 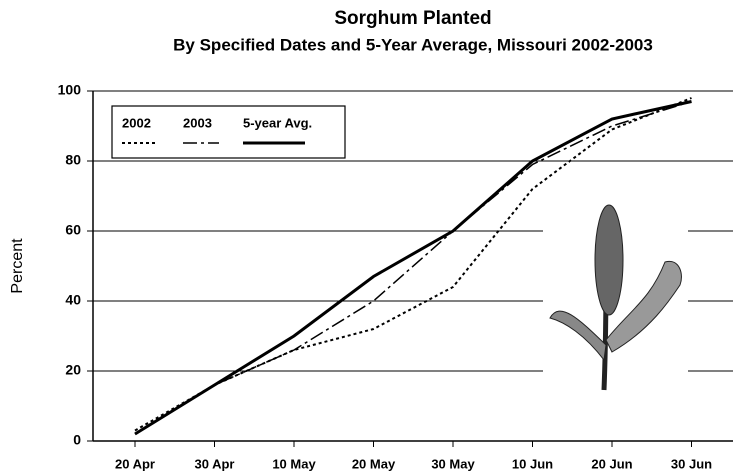 I want to click on y-tick-label: 60, so click(x=73, y=230).